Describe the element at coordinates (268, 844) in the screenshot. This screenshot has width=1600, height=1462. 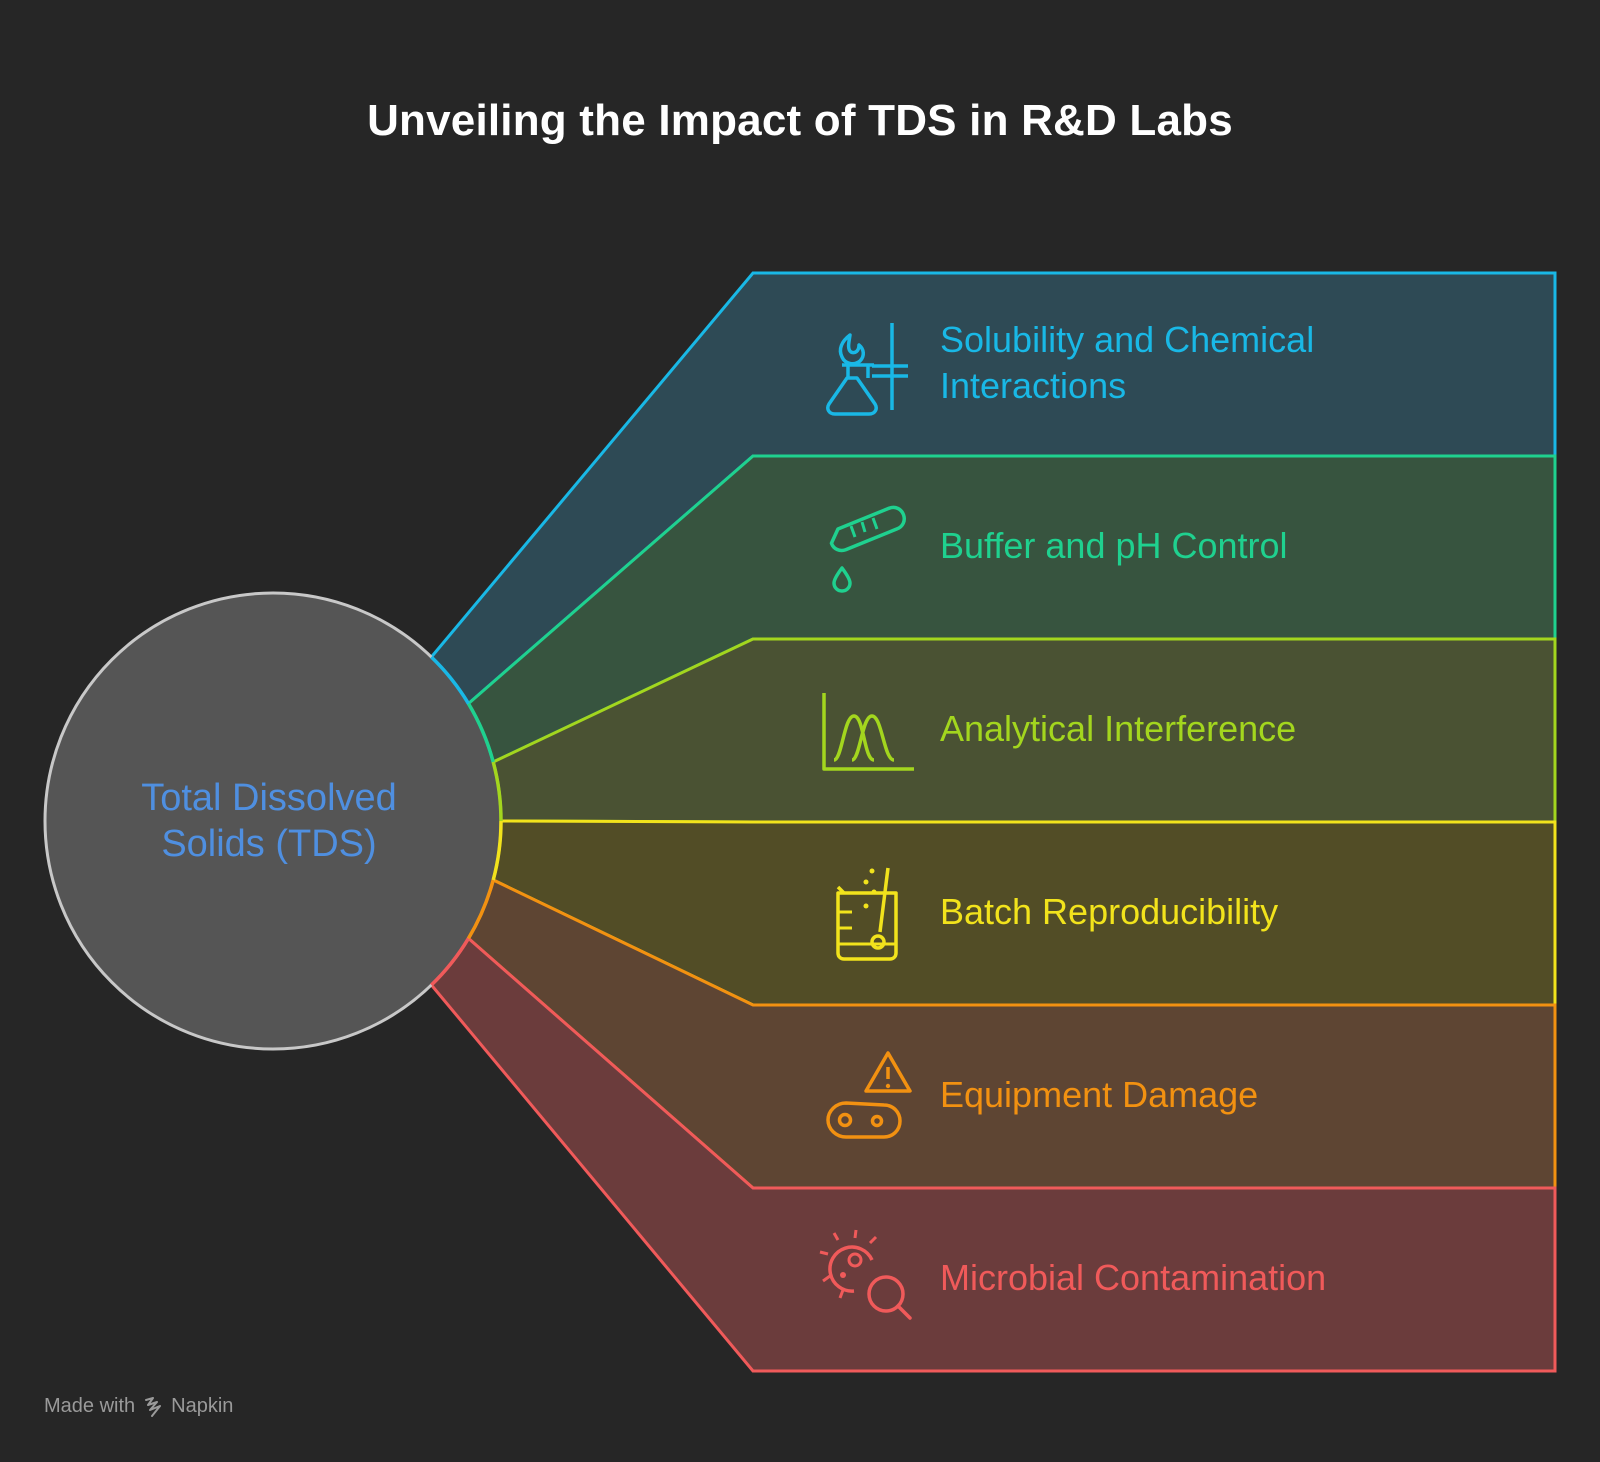
I see `hub-label-line2: Solids (TDS)` at that location.